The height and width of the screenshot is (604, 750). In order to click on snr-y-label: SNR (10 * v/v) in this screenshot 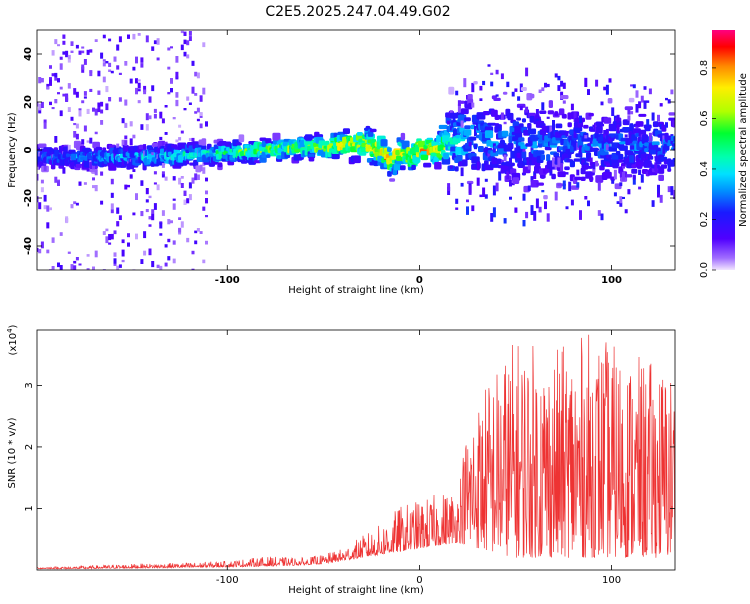, I will do `click(12, 452)`.